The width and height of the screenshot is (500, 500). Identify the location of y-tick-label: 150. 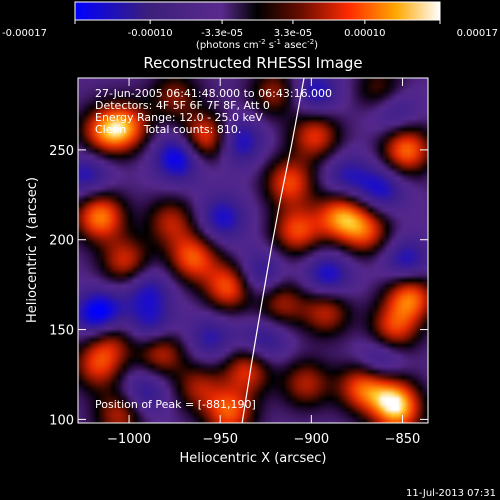
(61, 331).